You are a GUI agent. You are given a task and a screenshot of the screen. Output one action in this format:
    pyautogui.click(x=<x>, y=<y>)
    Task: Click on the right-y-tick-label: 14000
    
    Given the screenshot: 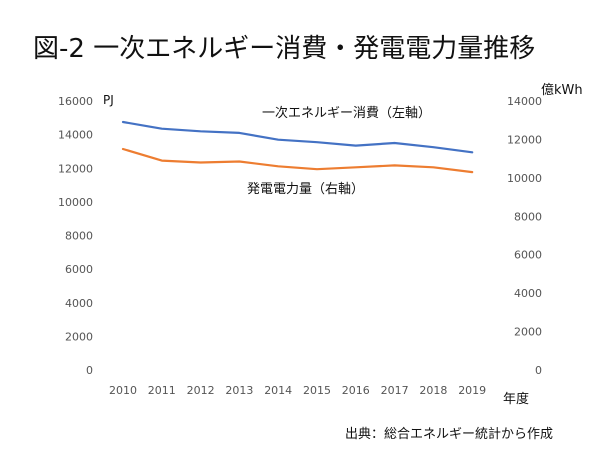 What is the action you would take?
    pyautogui.click(x=524, y=101)
    